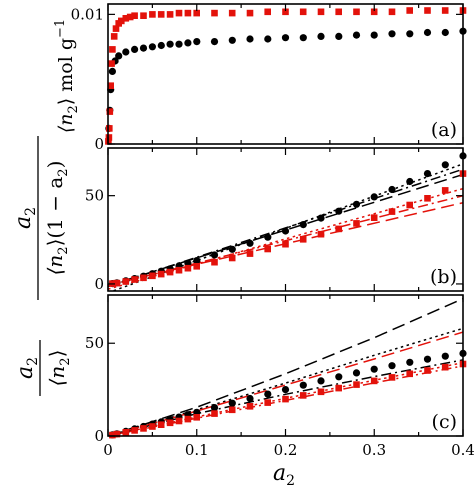 This screenshot has width=474, height=486. I want to click on svg-text: a2, so click(27, 368).